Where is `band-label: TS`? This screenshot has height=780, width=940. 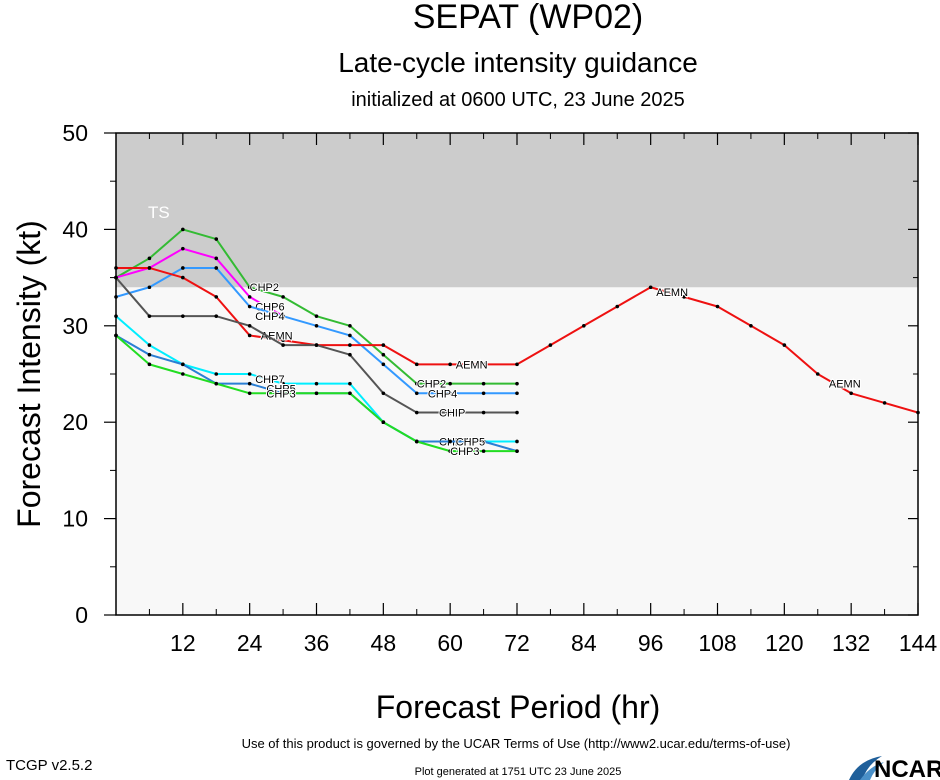
band-label: TS is located at coordinates (159, 212).